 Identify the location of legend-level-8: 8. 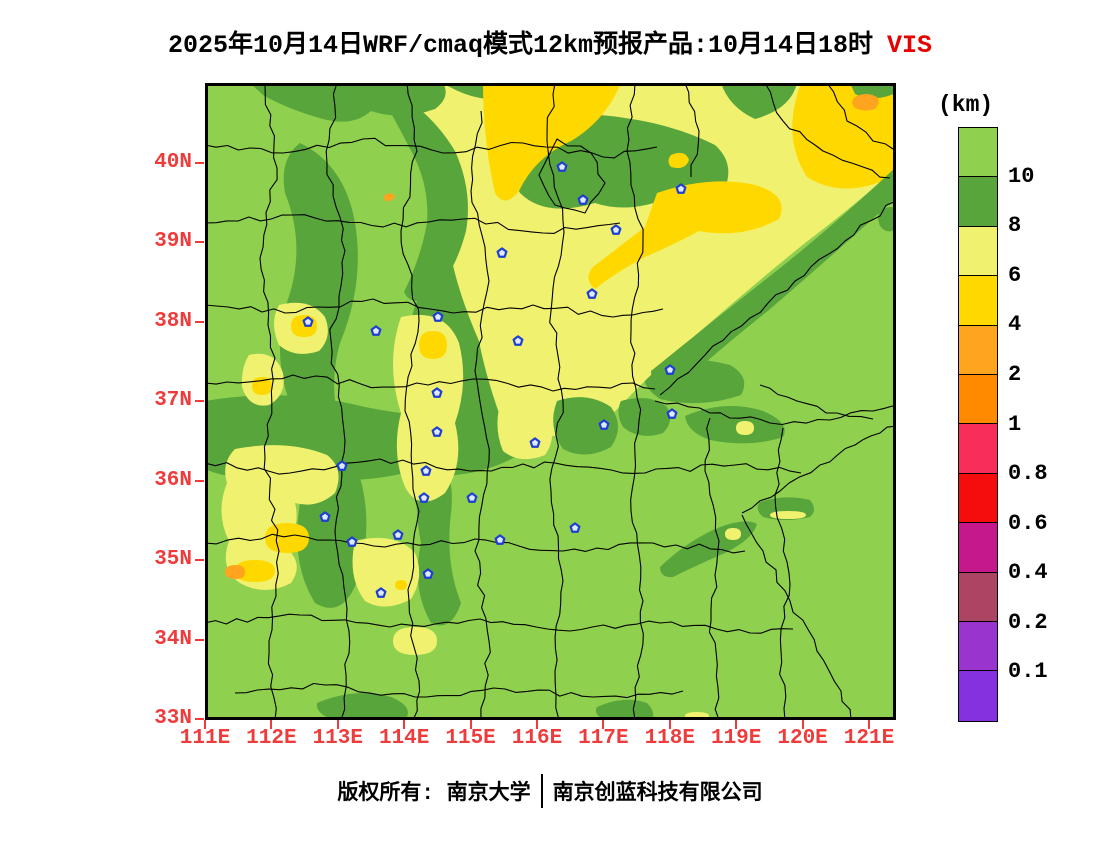
(1015, 226).